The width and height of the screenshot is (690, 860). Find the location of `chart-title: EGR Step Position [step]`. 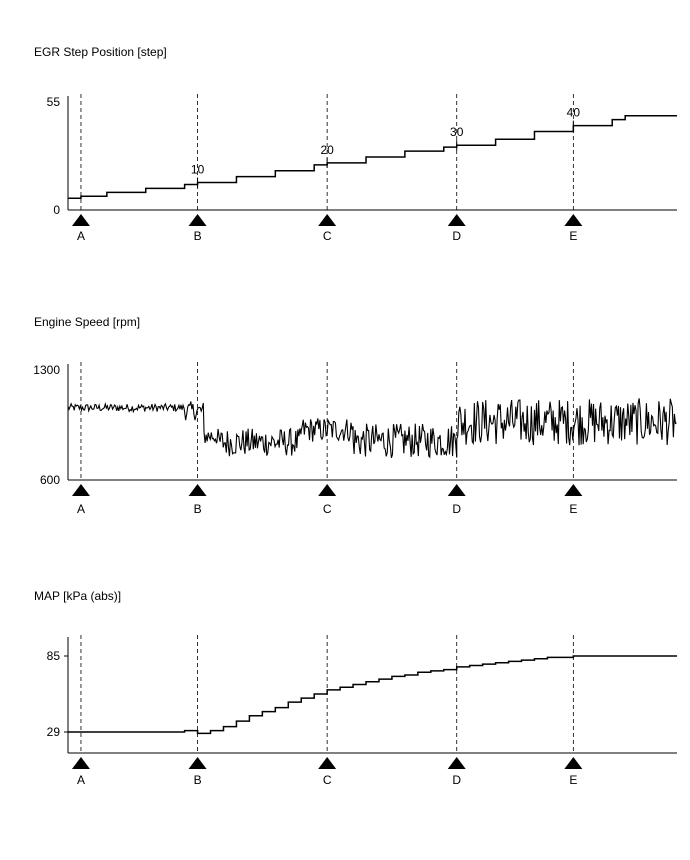

chart-title: EGR Step Position [step] is located at coordinates (100, 52).